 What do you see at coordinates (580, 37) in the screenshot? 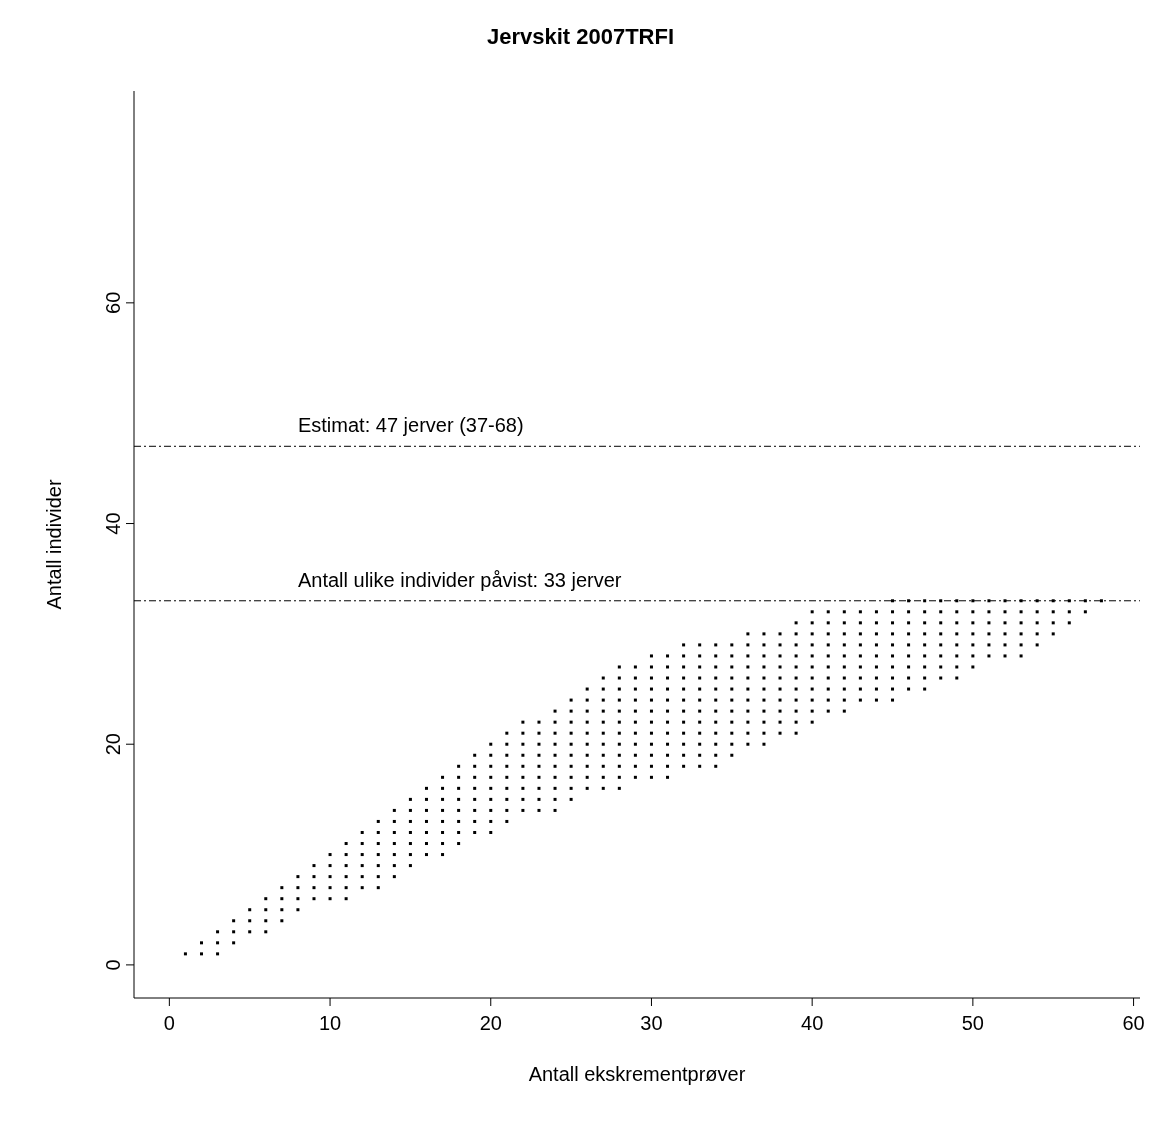
I see `chart-title: Jervskit 2007TRFI` at bounding box center [580, 37].